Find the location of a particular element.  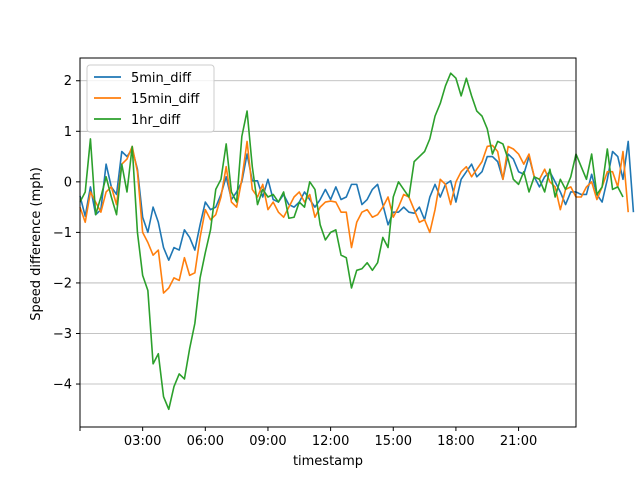

y-tick-label: 1 is located at coordinates (68, 132).